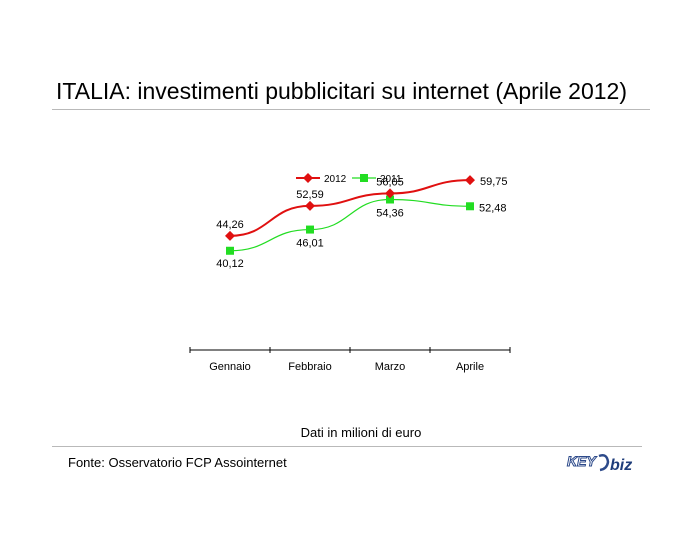 The height and width of the screenshot is (550, 700). I want to click on x-tick-label: Aprile, so click(470, 367).